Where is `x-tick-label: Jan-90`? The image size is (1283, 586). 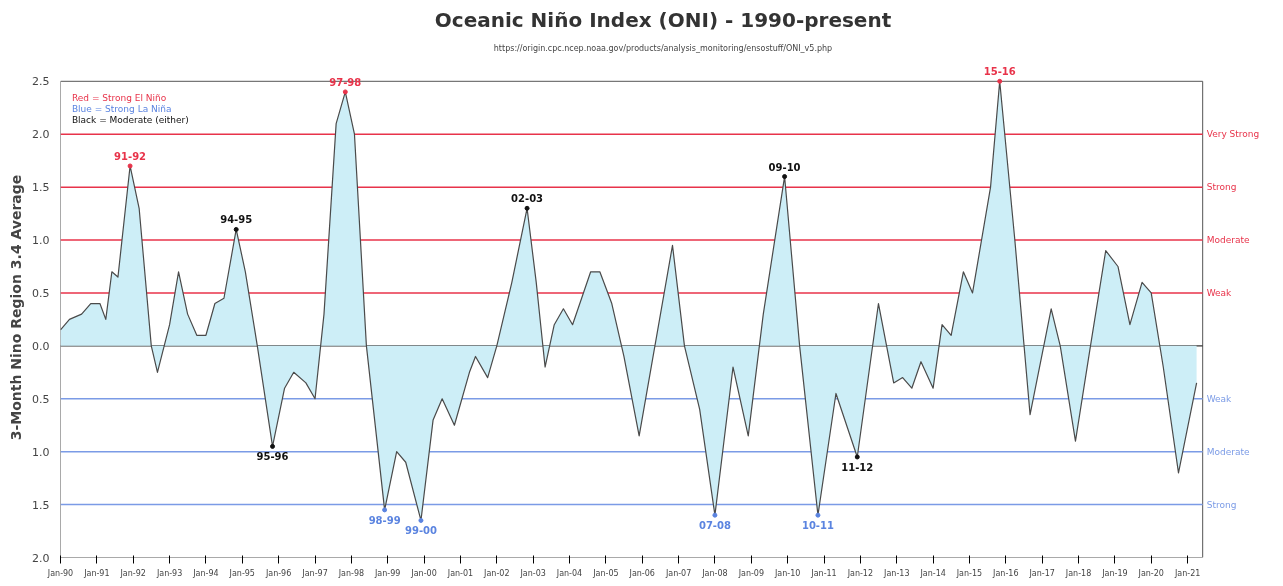 x-tick-label: Jan-90 is located at coordinates (60, 573).